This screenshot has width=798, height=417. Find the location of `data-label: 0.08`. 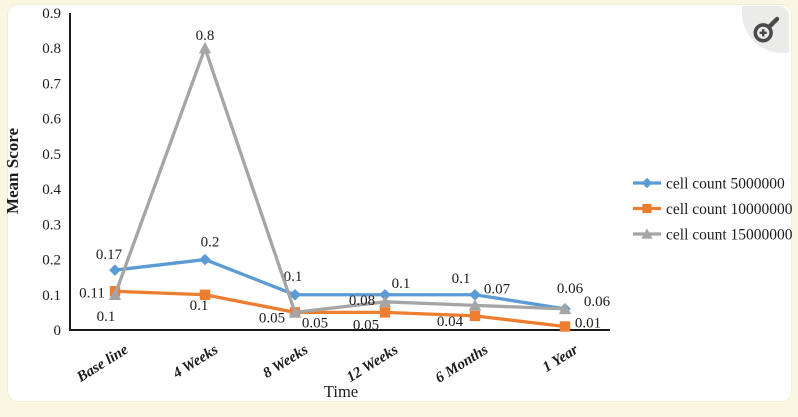

data-label: 0.08 is located at coordinates (362, 301).